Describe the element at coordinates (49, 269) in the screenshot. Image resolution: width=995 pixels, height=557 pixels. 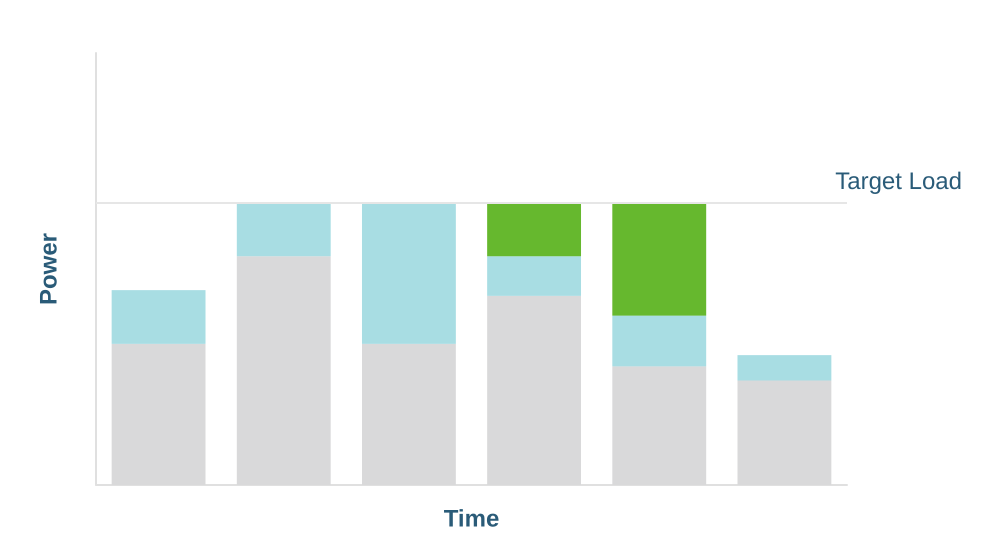
I see `y-axis-title: Power` at that location.